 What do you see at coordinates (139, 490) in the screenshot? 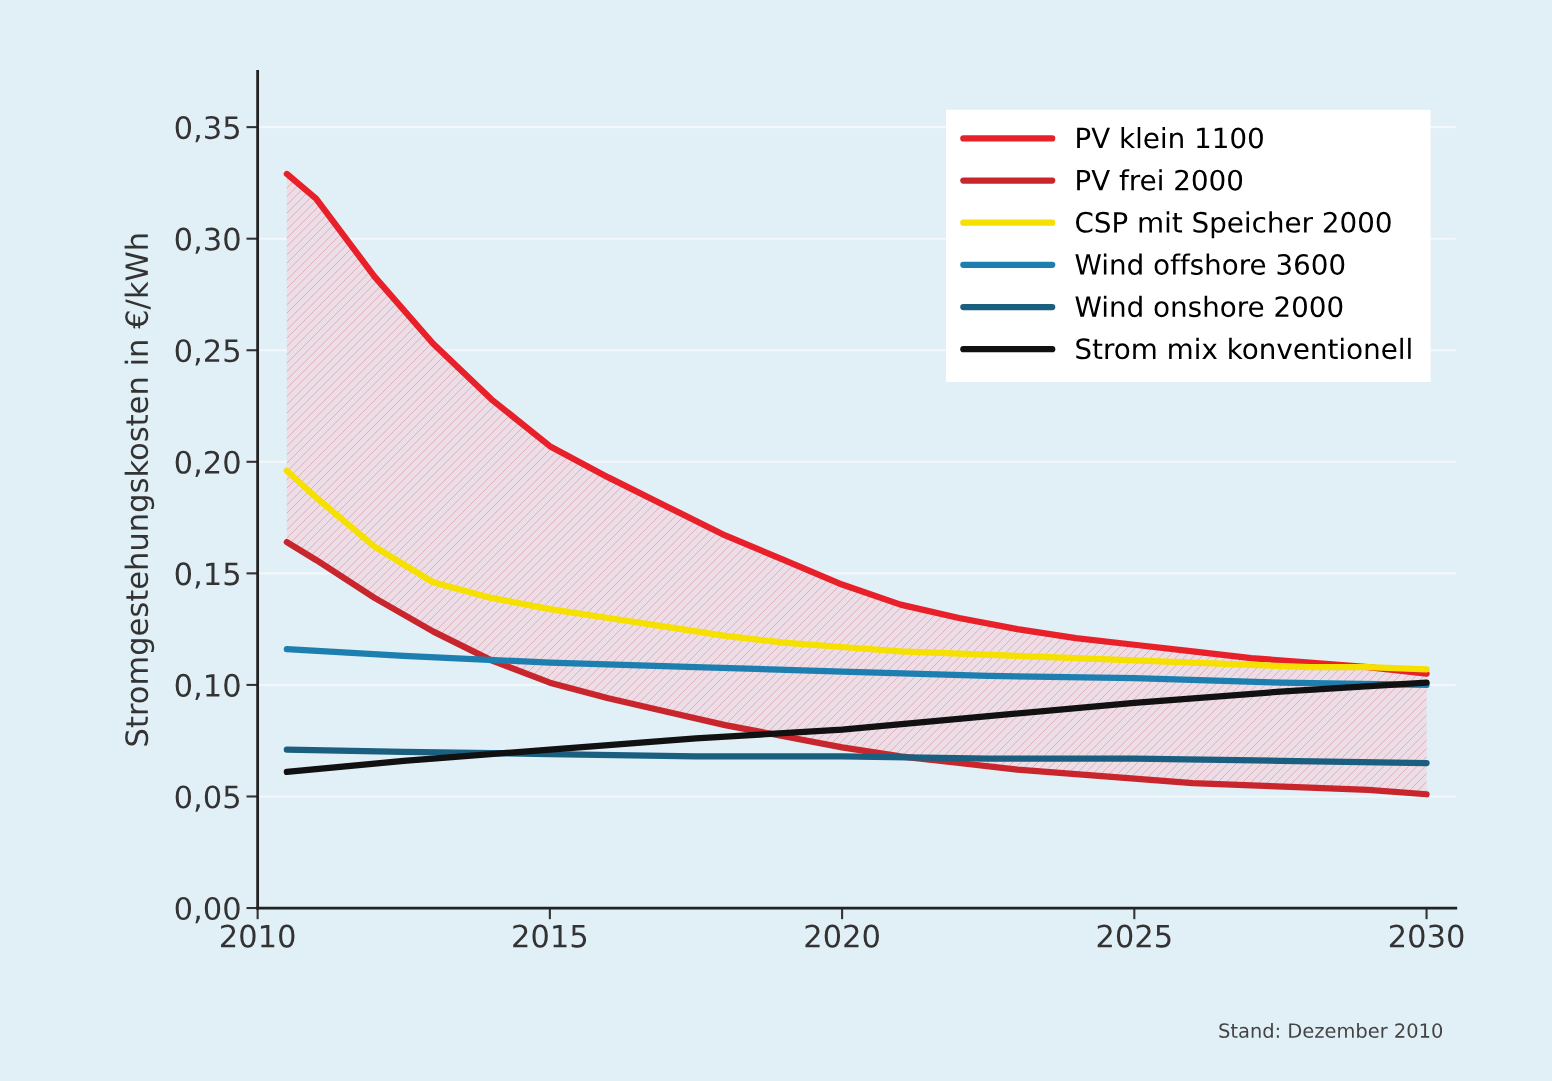
I see `y-axis-title: Stromgestehungskosten in €/kWh` at bounding box center [139, 490].